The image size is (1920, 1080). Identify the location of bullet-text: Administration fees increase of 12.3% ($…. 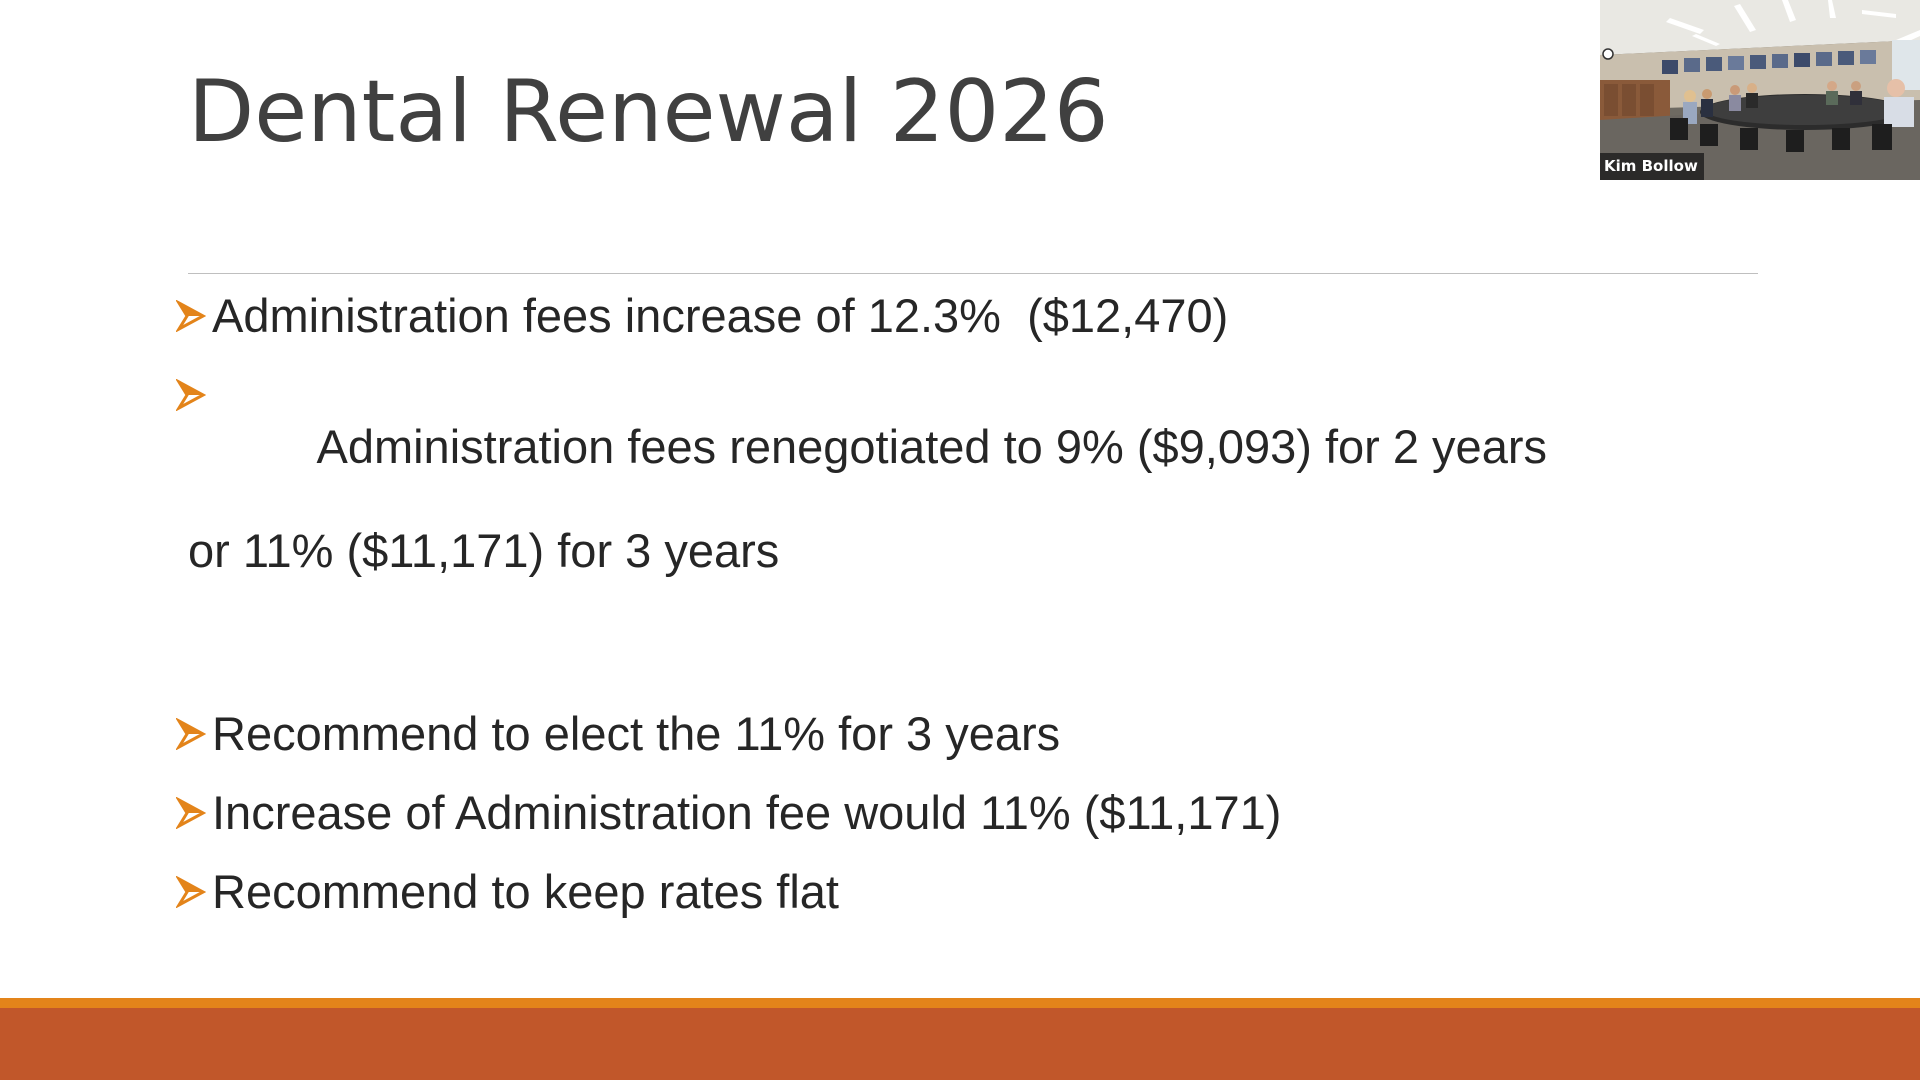
(720, 315).